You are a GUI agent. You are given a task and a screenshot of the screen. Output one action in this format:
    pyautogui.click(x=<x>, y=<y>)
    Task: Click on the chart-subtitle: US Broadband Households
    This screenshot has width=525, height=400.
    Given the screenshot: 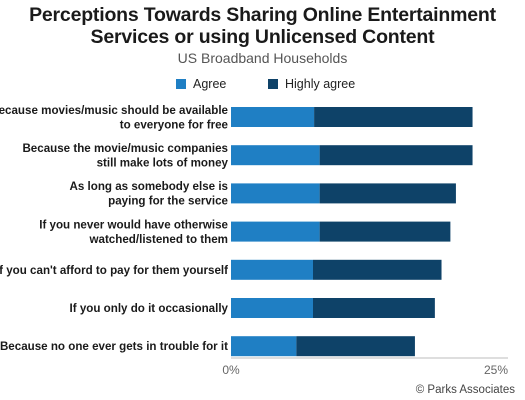 What is the action you would take?
    pyautogui.click(x=262, y=58)
    